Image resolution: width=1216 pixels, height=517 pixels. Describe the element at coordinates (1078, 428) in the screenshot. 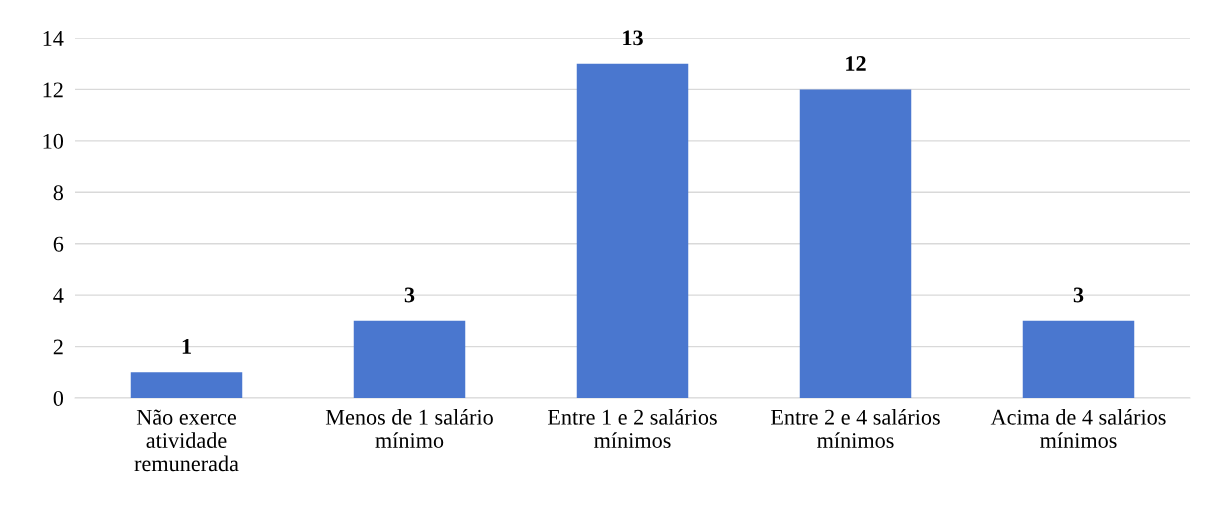

I see `x-tick-label: Acima de 4 salários mínimos` at that location.